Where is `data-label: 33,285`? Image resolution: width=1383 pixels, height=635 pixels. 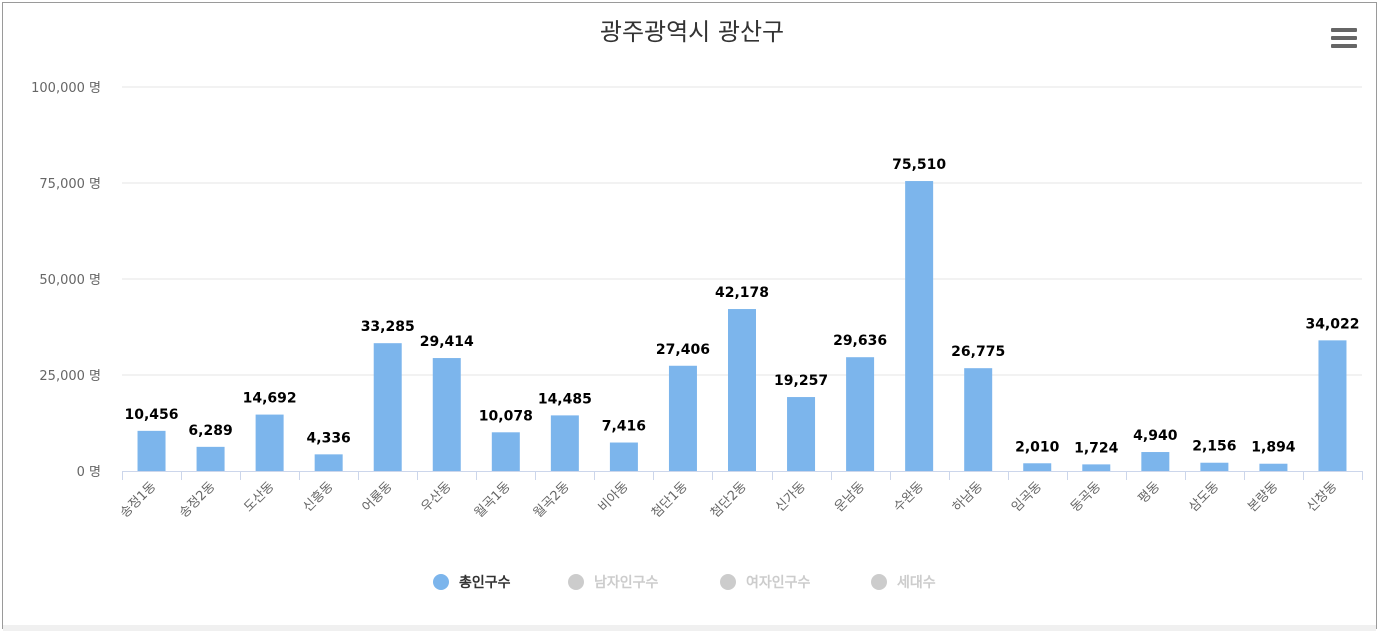 data-label: 33,285 is located at coordinates (388, 327).